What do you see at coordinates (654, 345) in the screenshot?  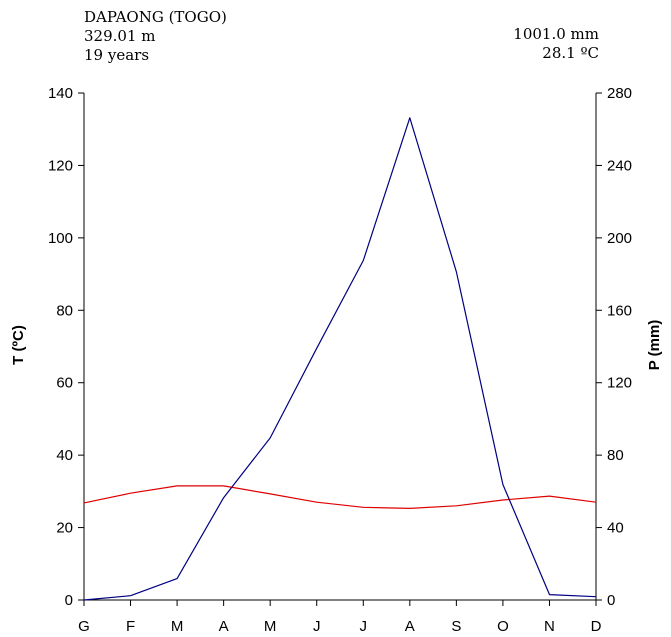 I see `y-axis-label-right: P (mm)` at bounding box center [654, 345].